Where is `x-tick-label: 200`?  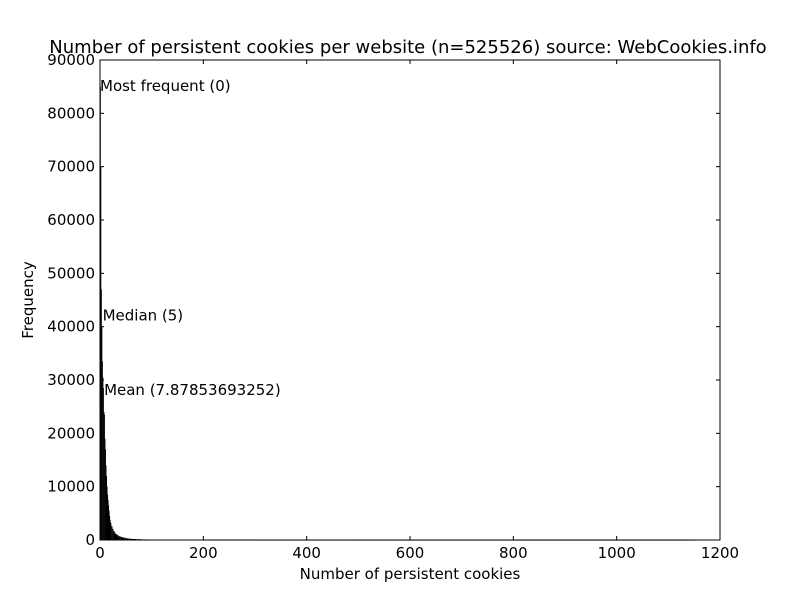
x-tick-label: 200 is located at coordinates (203, 553).